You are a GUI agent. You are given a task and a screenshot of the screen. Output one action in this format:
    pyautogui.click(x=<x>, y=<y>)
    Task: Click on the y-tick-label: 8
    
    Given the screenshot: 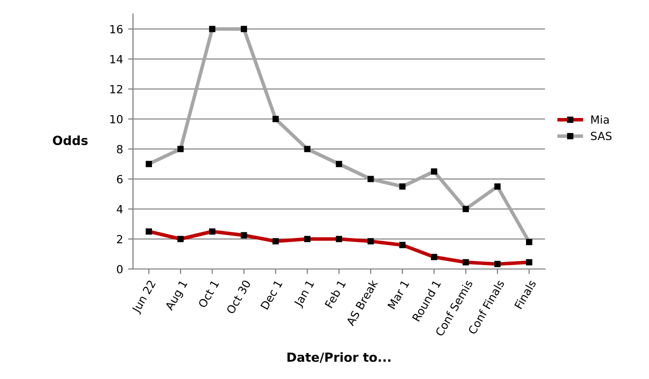 What is the action you would take?
    pyautogui.click(x=119, y=149)
    